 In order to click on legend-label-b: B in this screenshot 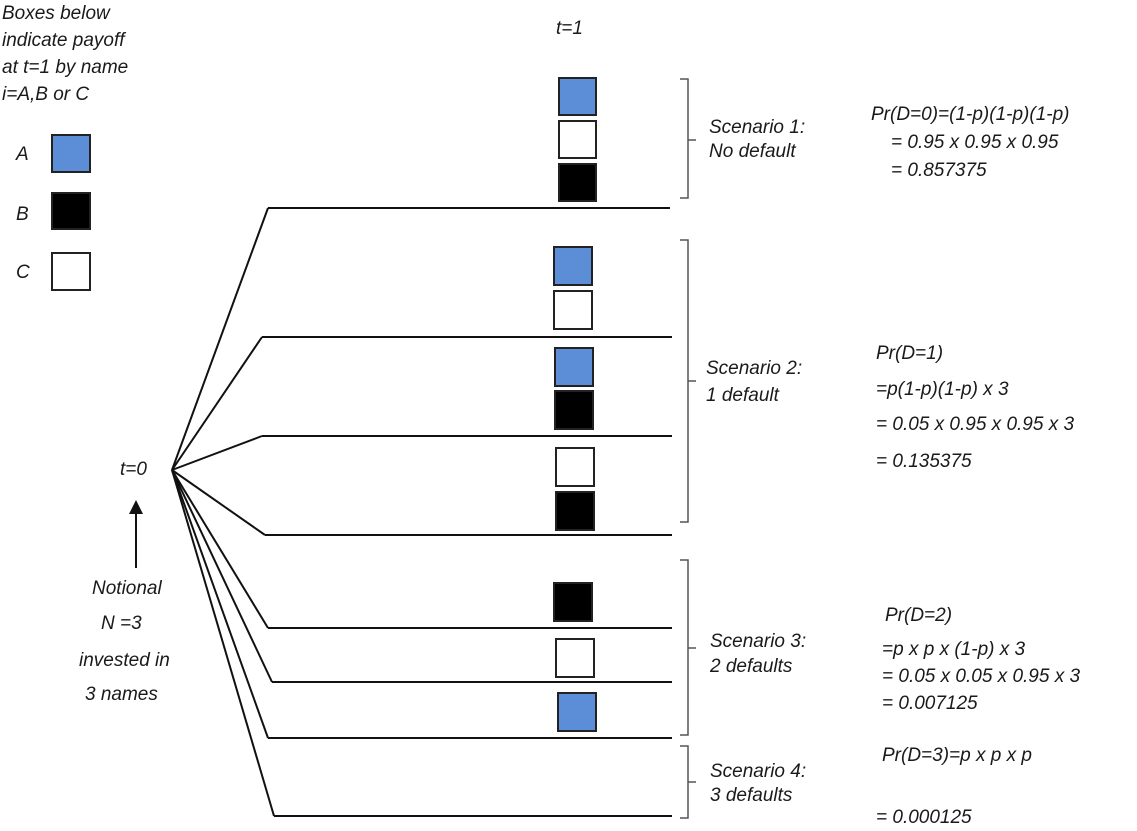, I will do `click(22, 214)`.